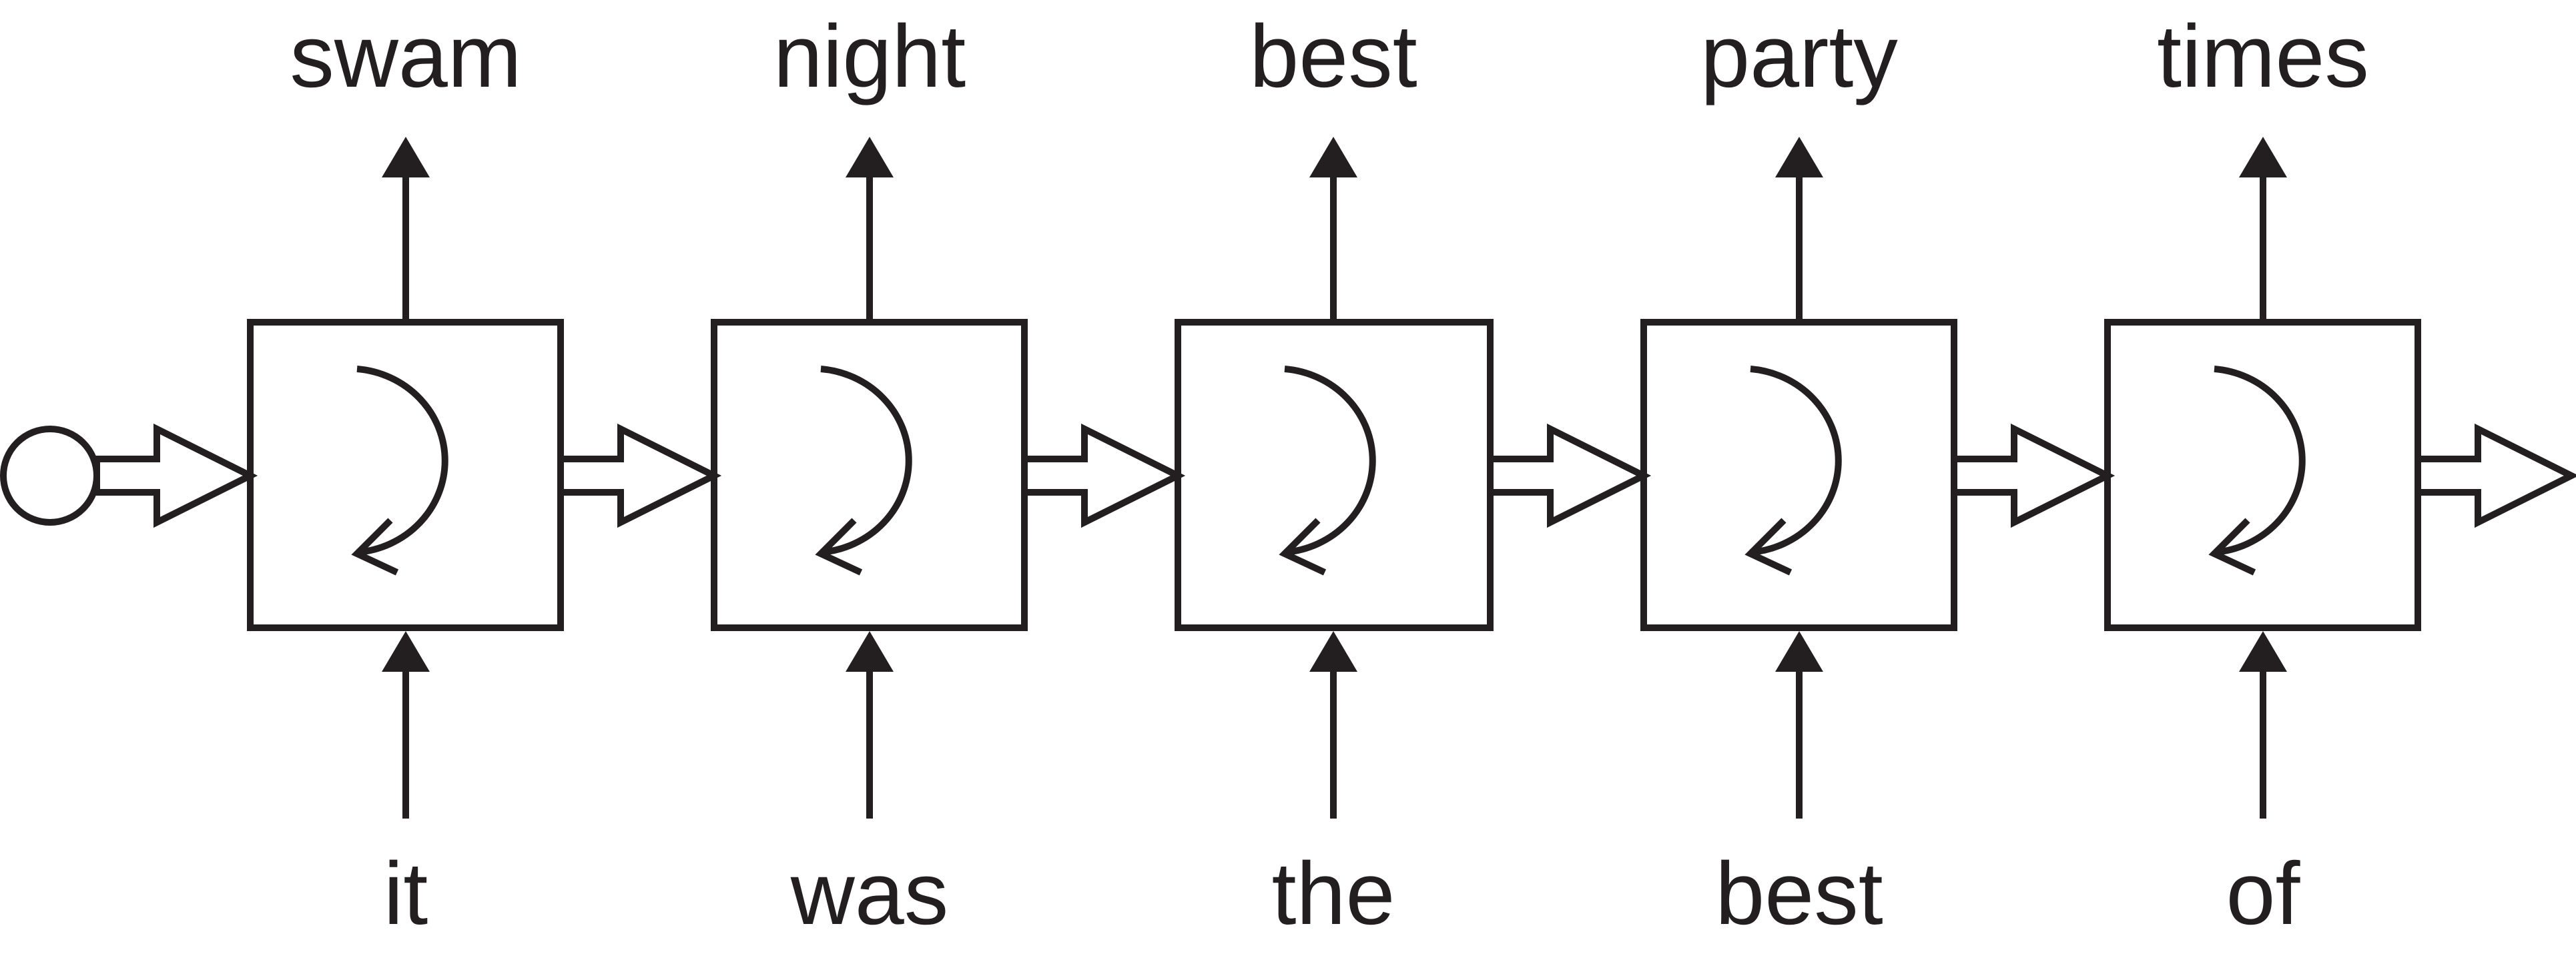 The width and height of the screenshot is (2576, 974). I want to click on rnn-cell: times of, so click(2262, 475).